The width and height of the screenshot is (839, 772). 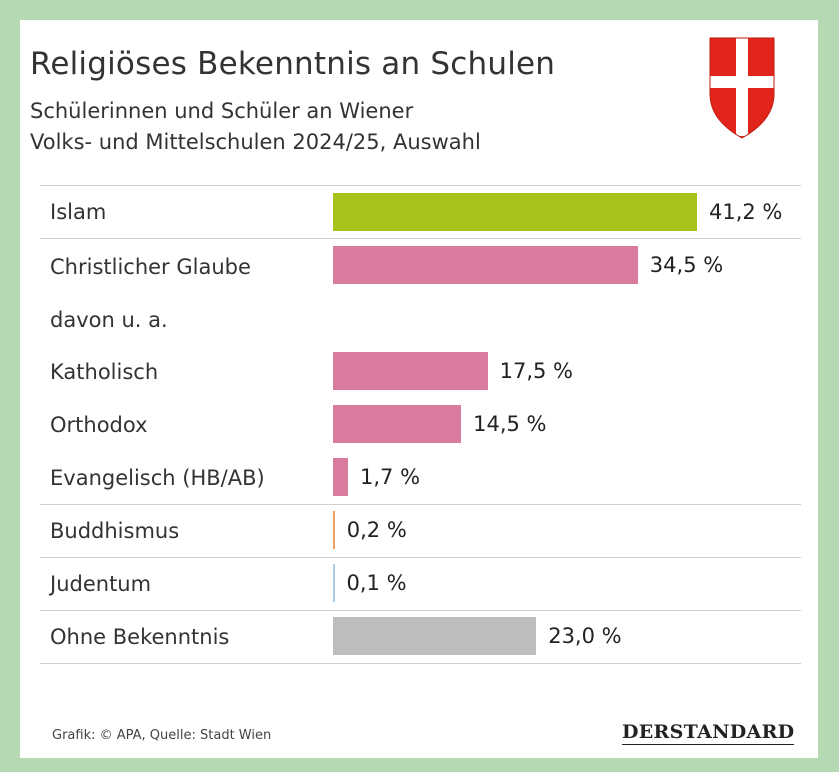 What do you see at coordinates (742, 88) in the screenshot?
I see `vienna-coat-of-arms-icon` at bounding box center [742, 88].